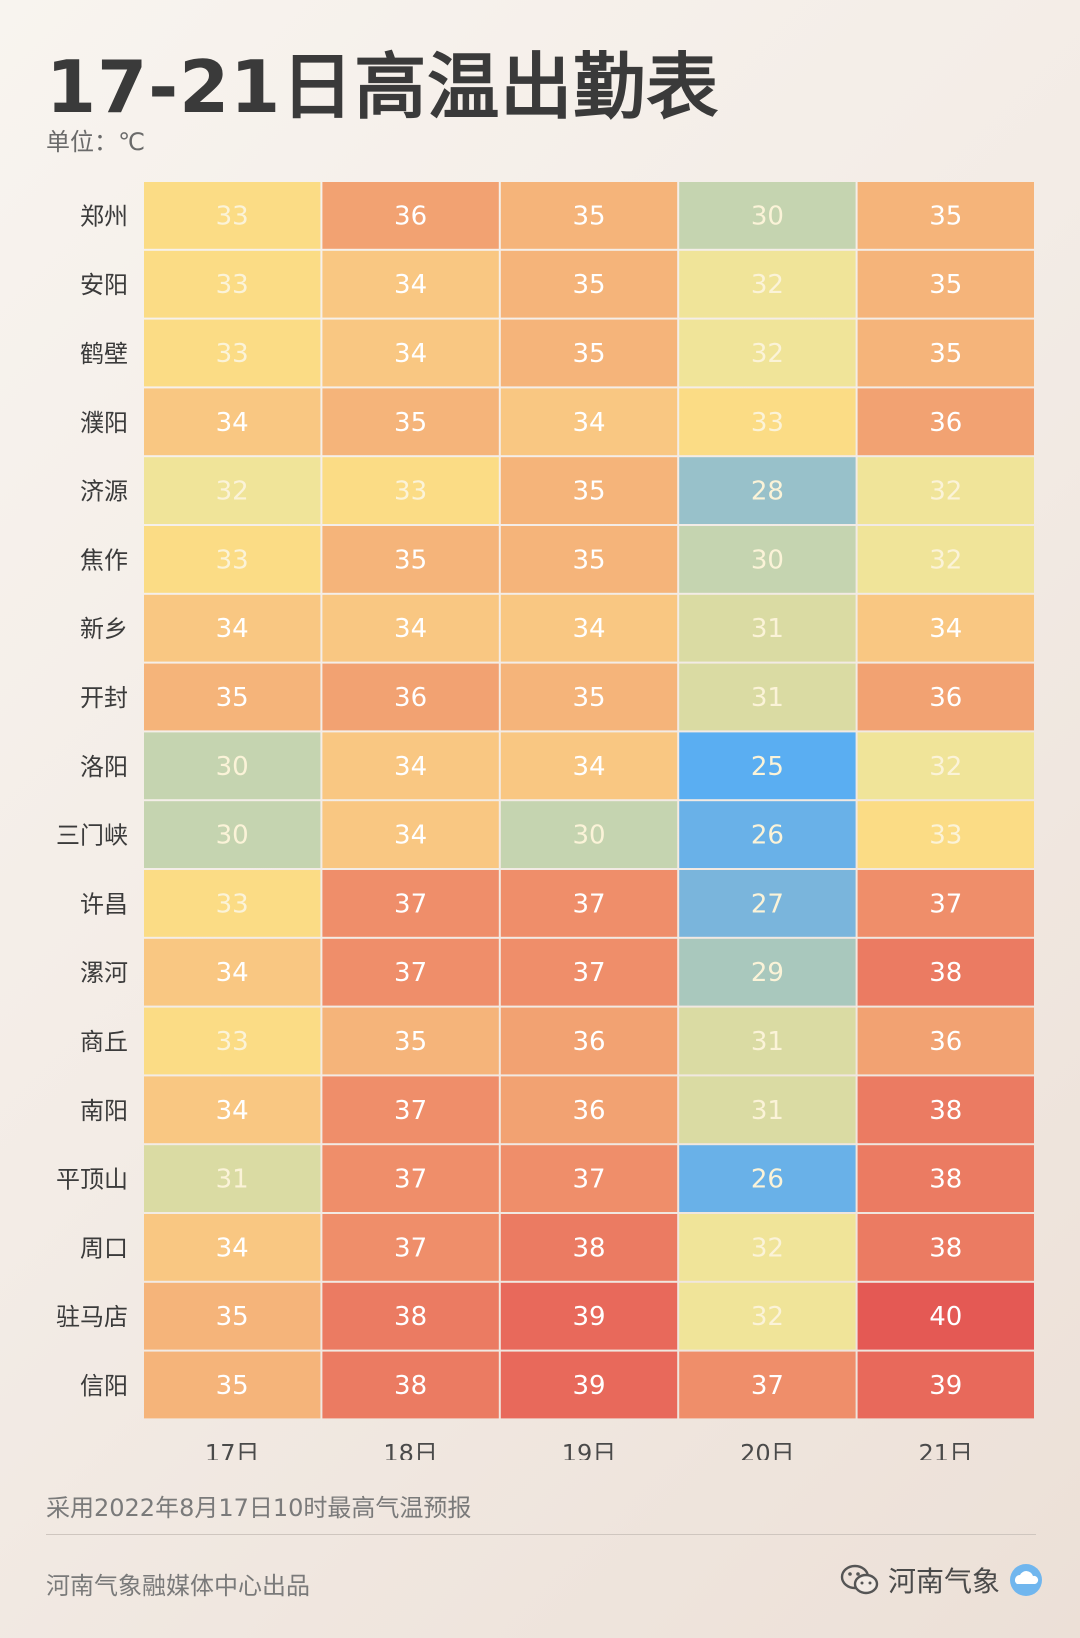 This screenshot has height=1638, width=1080. I want to click on cell-value-label: 36, so click(410, 698).